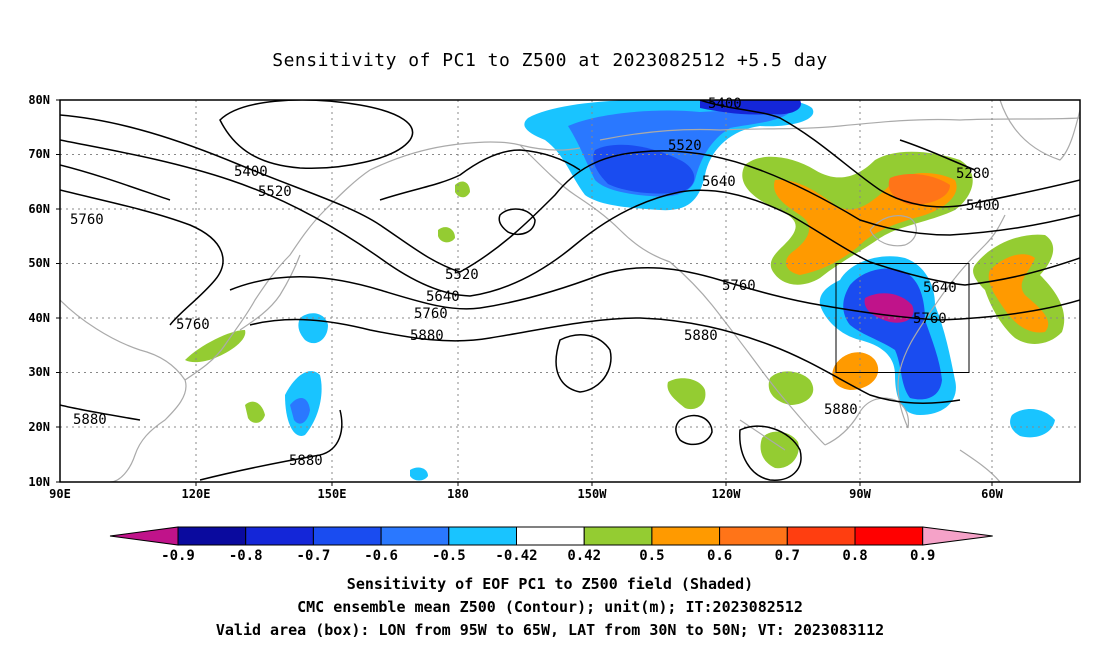 Image resolution: width=1100 pixels, height=650 pixels. What do you see at coordinates (39, 372) in the screenshot?
I see `lat-label: 30N` at bounding box center [39, 372].